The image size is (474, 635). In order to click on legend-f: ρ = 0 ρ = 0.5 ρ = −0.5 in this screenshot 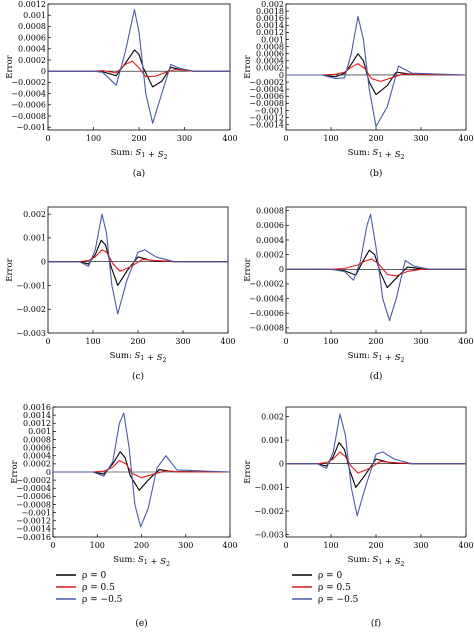, I will do `click(325, 588)`.